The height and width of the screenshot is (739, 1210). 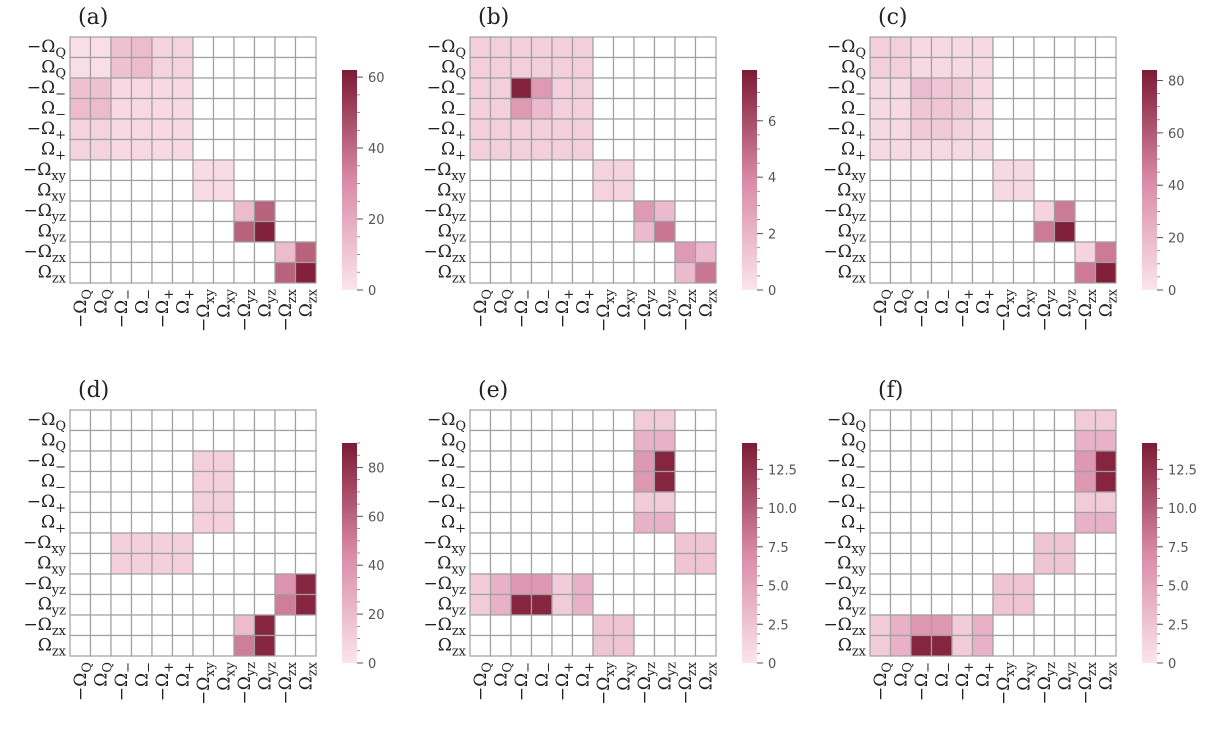 What do you see at coordinates (853, 484) in the screenshot?
I see `row-tick-label: Ω−` at bounding box center [853, 484].